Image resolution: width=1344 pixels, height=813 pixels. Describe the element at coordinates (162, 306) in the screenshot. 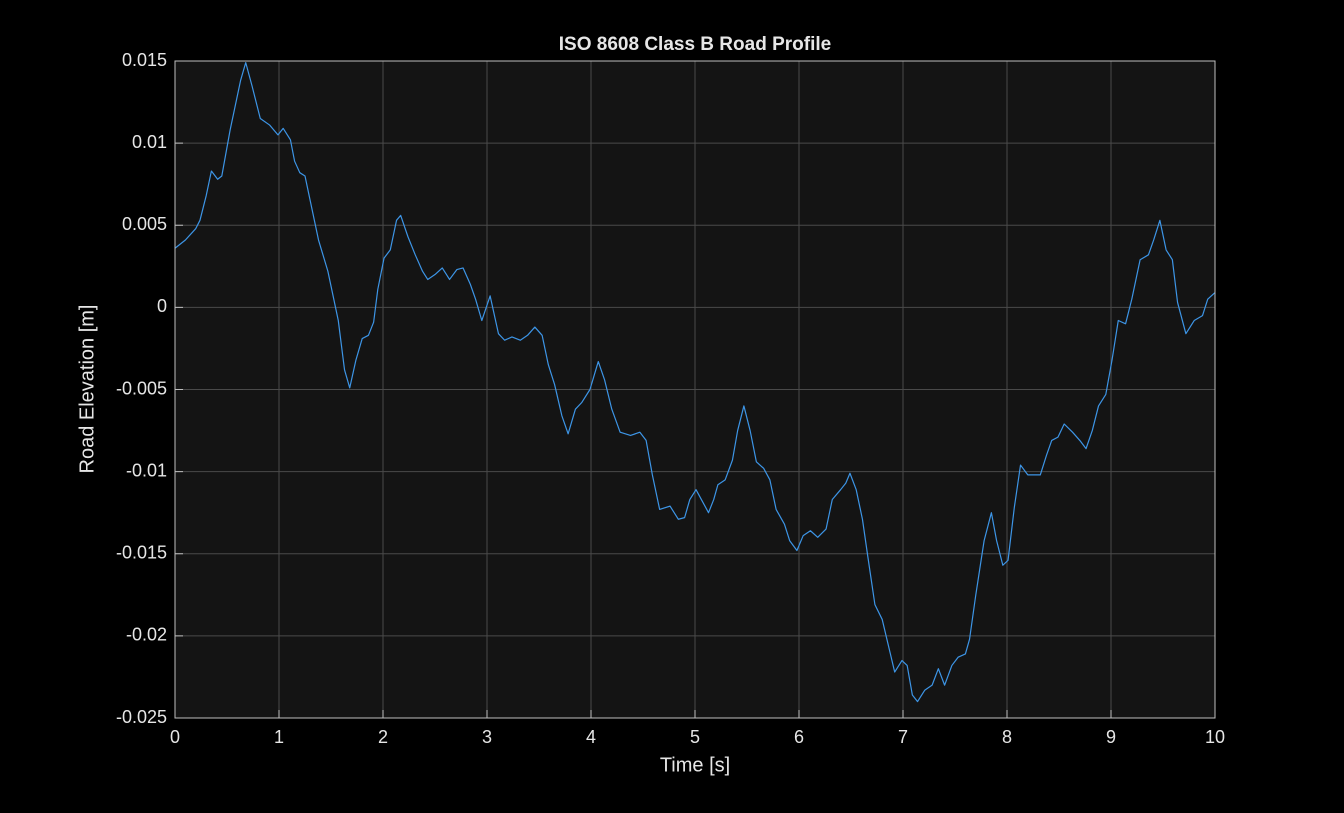

I see `y-tick-label: 0` at that location.